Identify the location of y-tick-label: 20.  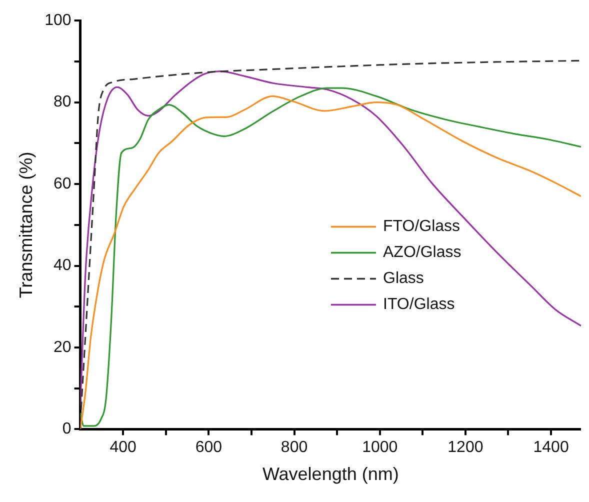
(63, 347).